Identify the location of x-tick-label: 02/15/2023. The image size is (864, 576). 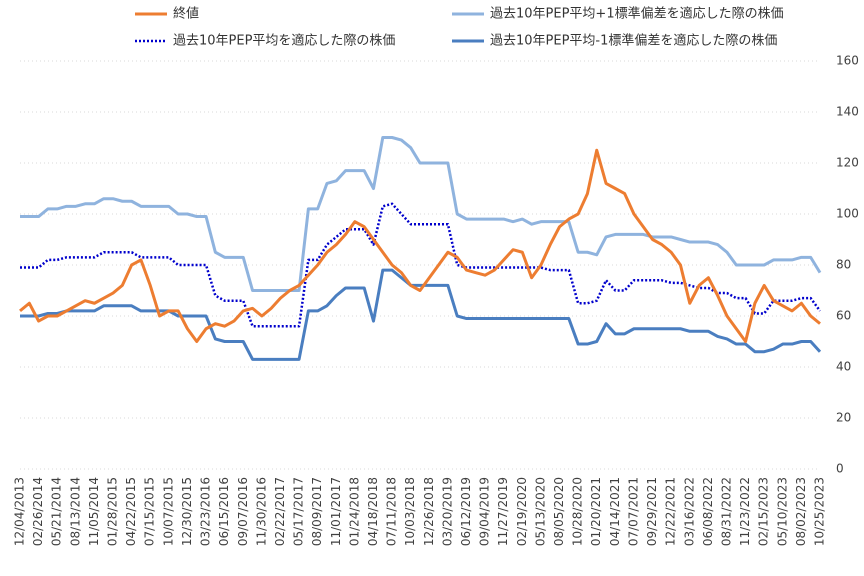
(764, 511).